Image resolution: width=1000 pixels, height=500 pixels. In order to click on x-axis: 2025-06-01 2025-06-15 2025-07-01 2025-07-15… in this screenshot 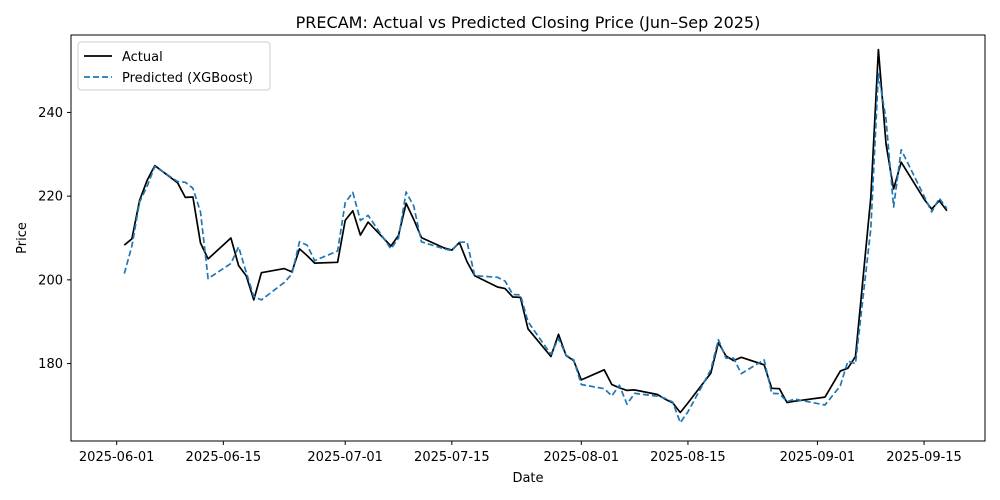, I will do `click(520, 453)`.